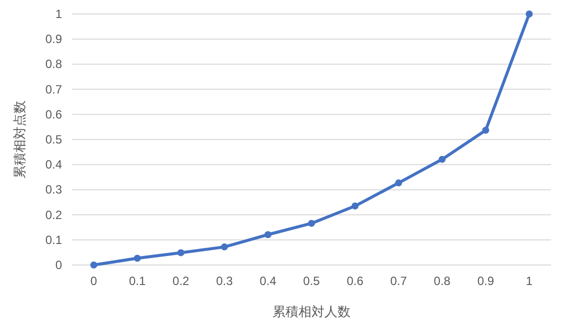 The width and height of the screenshot is (565, 333). I want to click on y-tick-label: 1, so click(58, 14).